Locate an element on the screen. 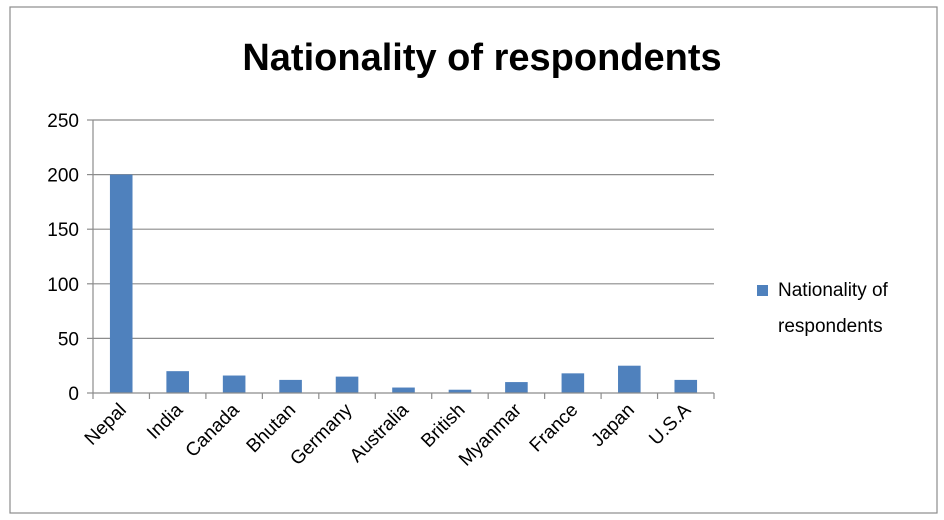  bar-bhutan is located at coordinates (290, 386).